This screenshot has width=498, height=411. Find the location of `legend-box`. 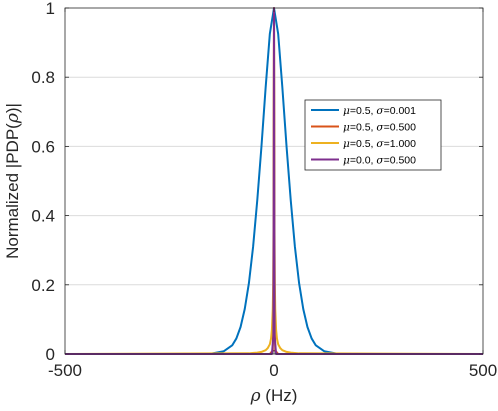

legend-box is located at coordinates (373, 135).